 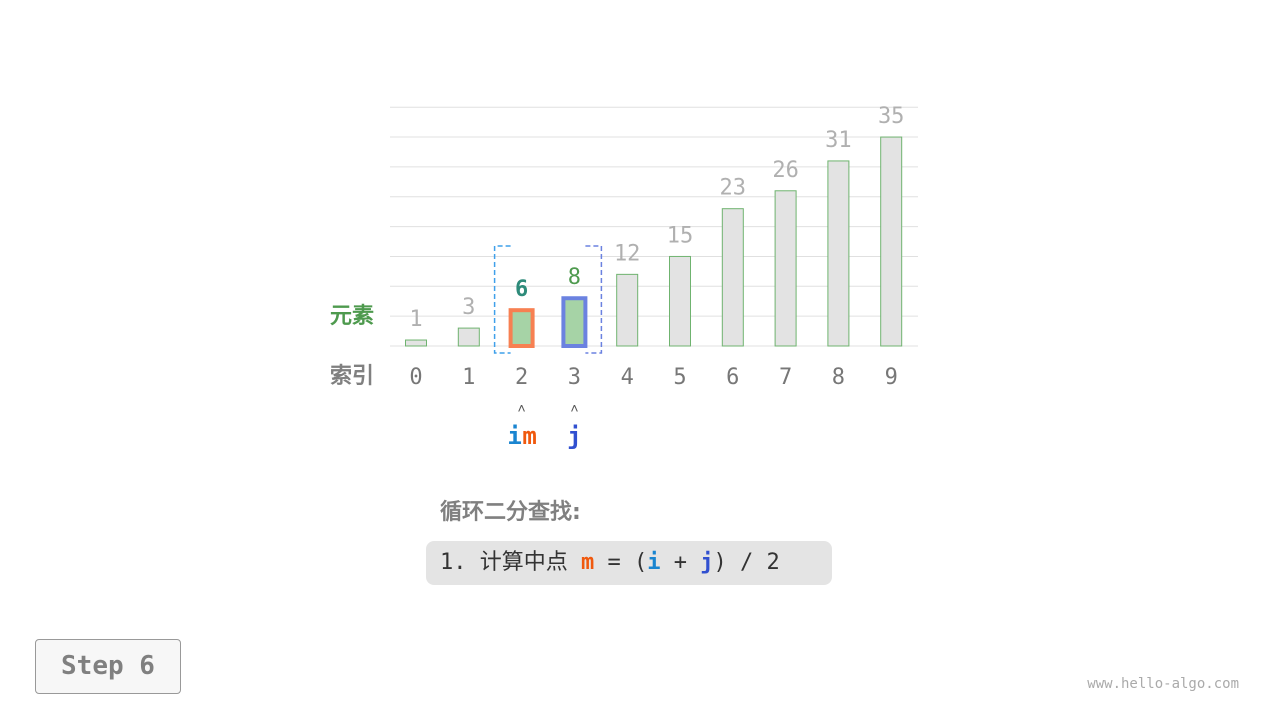 I want to click on bar-value-label: 15, so click(x=680, y=235).